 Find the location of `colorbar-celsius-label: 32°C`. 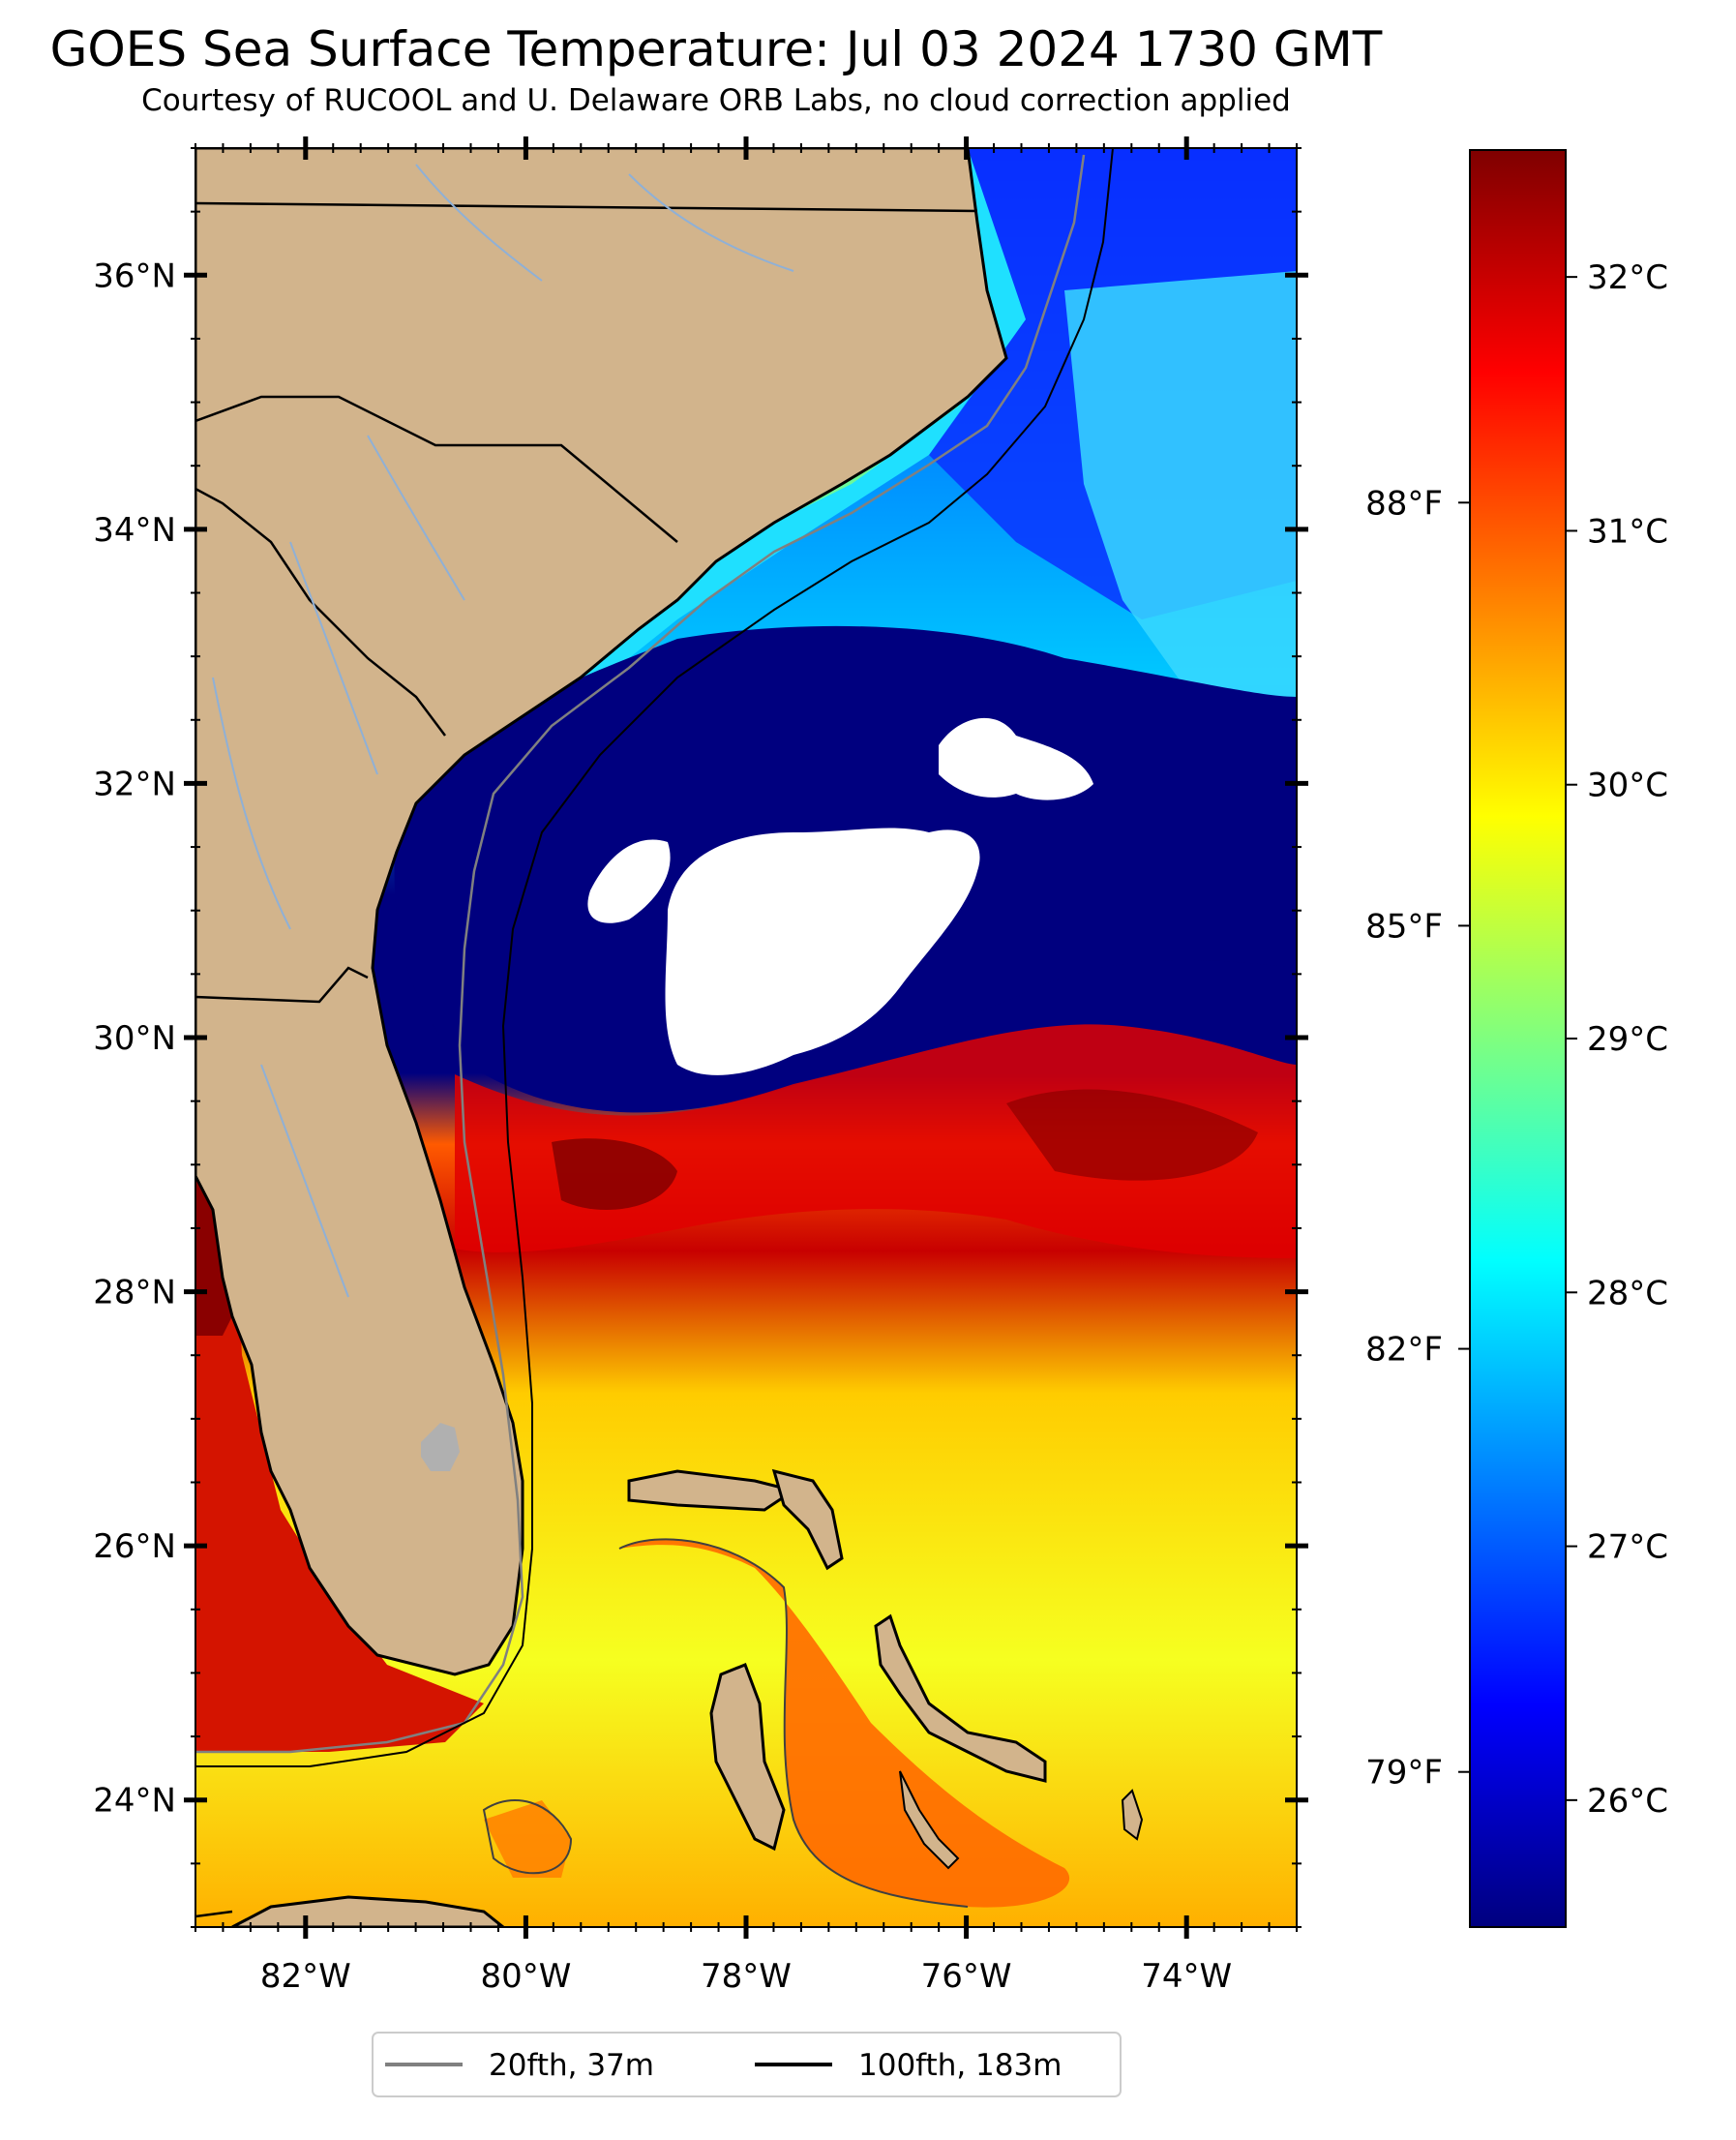

colorbar-celsius-label: 32°C is located at coordinates (1627, 278).